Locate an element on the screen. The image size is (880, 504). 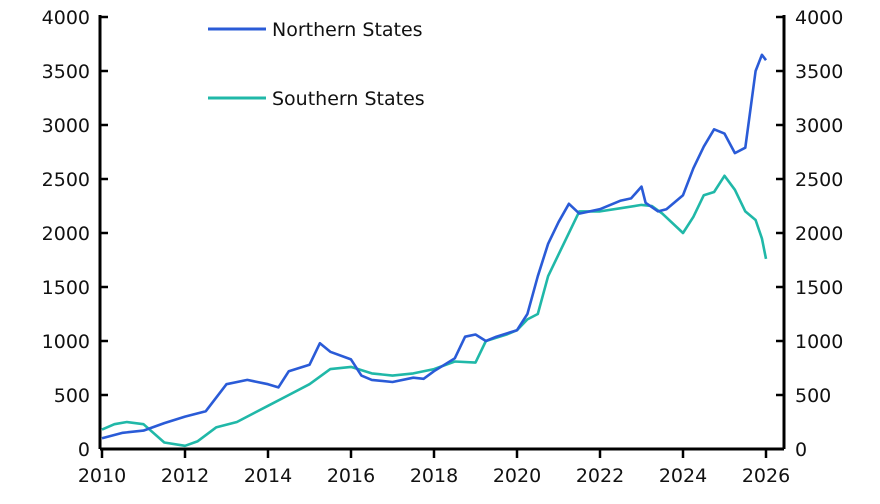
x-tick-label: 2012 is located at coordinates (185, 476).